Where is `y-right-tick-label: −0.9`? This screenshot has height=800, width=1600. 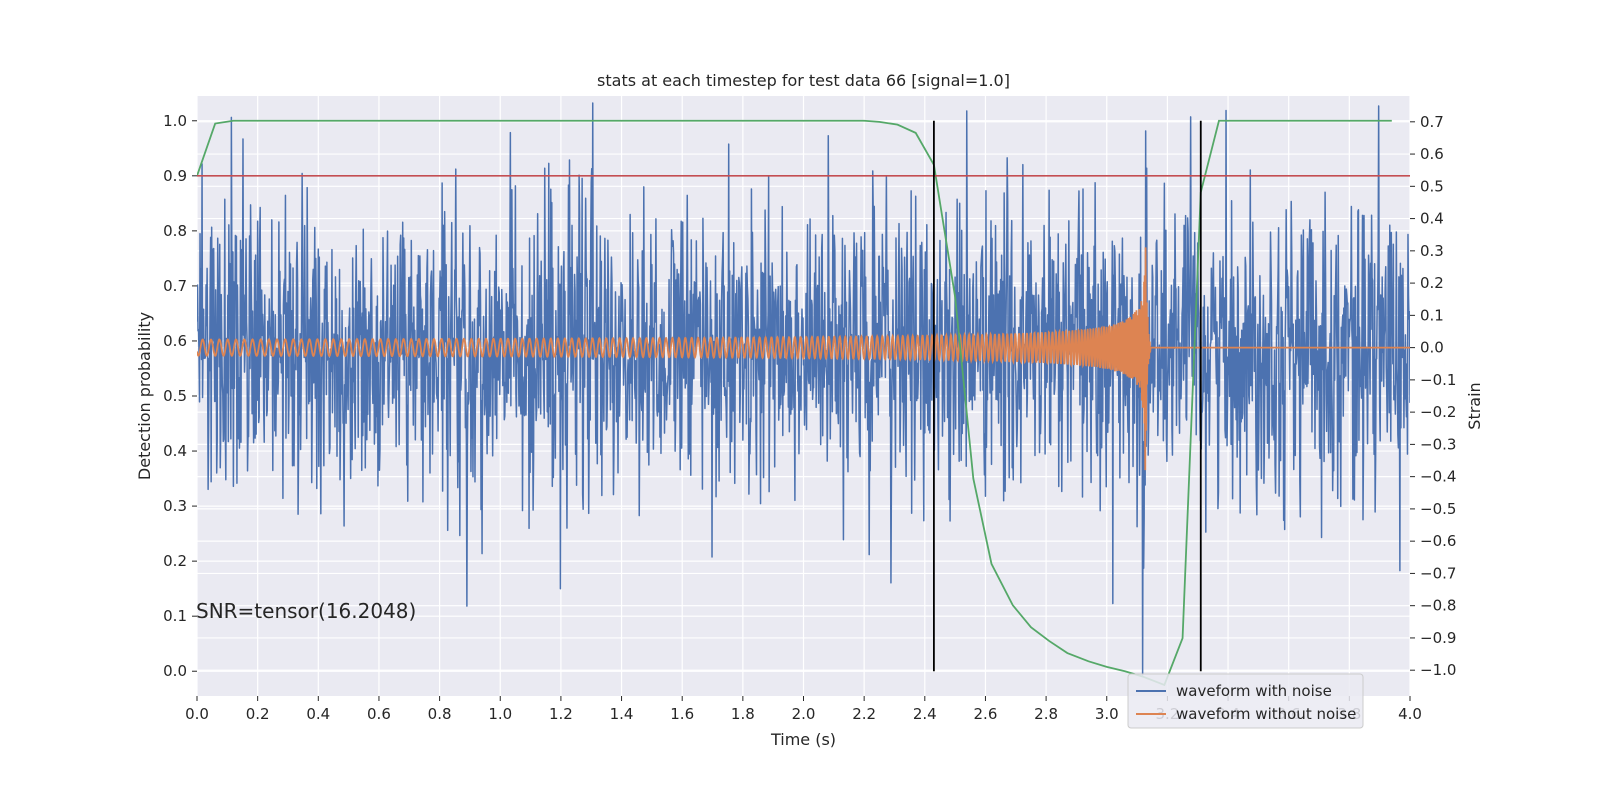 y-right-tick-label: −0.9 is located at coordinates (1438, 638).